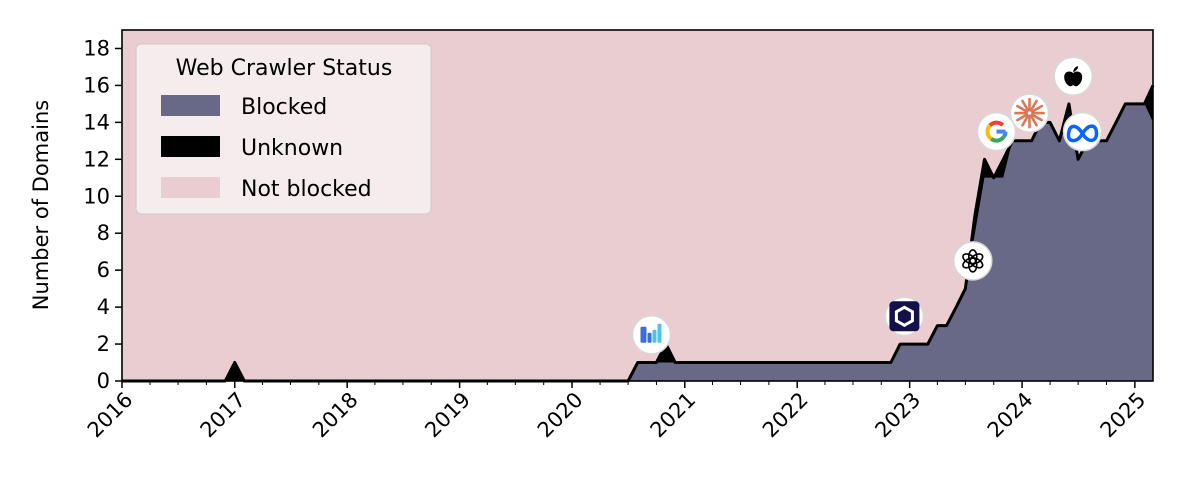 The width and height of the screenshot is (1200, 500). Describe the element at coordinates (447, 415) in the screenshot. I see `x-tick-label: 2019` at that location.